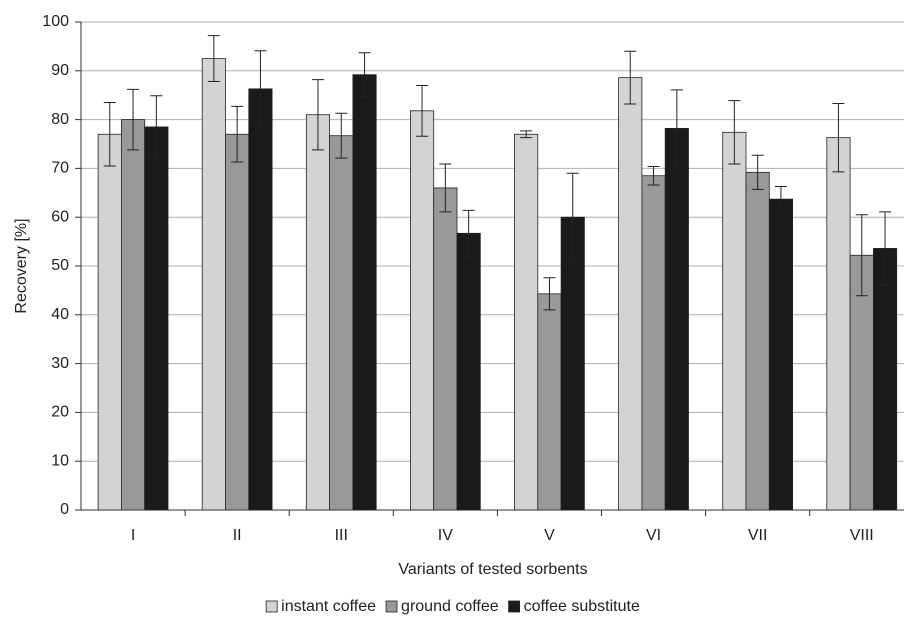 The width and height of the screenshot is (907, 628). Describe the element at coordinates (60, 412) in the screenshot. I see `y-tick-label: 20` at that location.